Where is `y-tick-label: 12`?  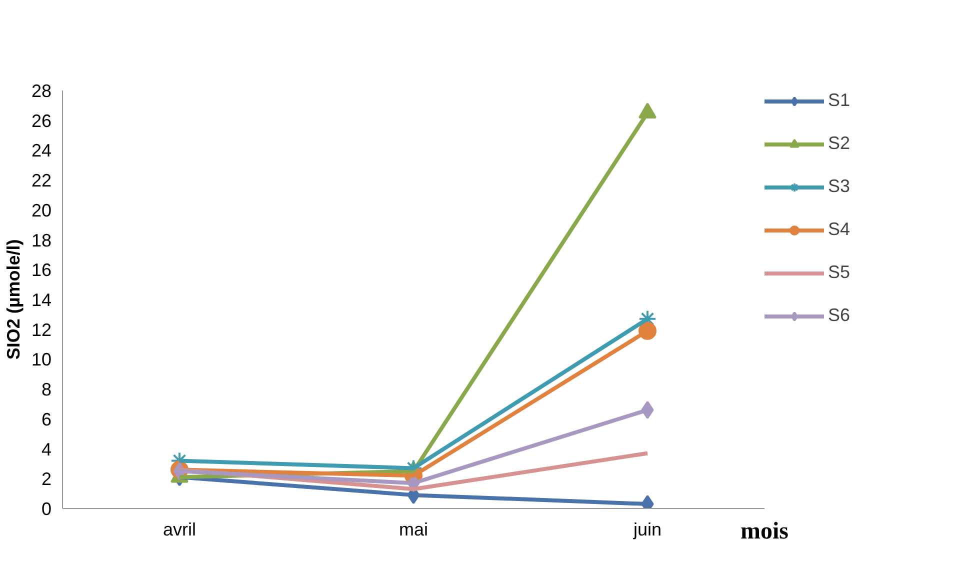 y-tick-label: 12 is located at coordinates (41, 330).